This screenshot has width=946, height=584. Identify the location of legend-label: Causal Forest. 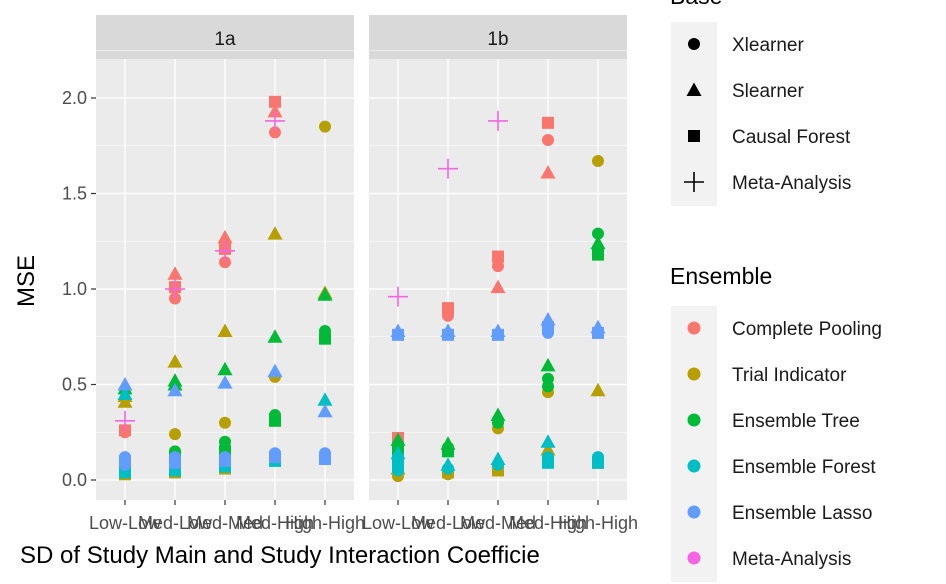
(791, 137).